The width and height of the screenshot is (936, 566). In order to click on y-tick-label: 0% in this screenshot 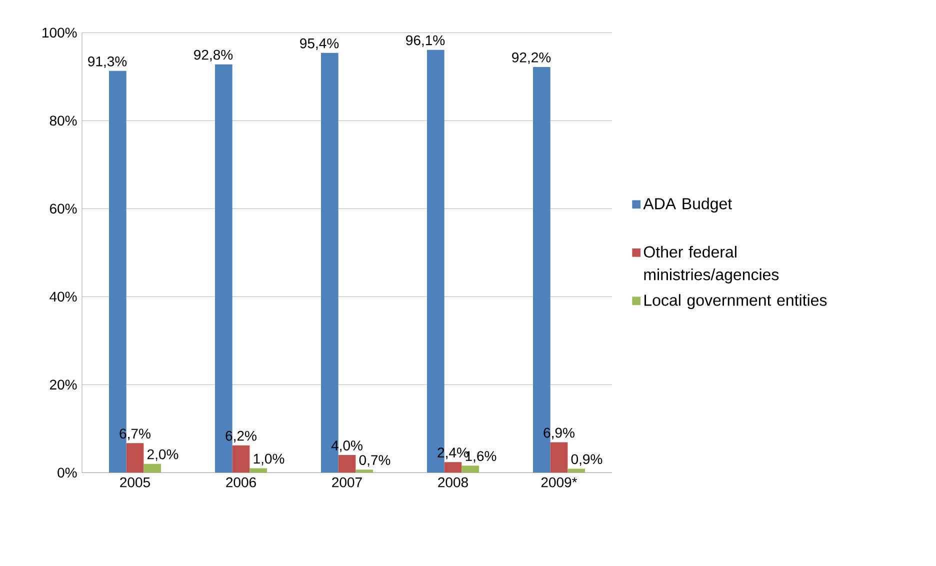, I will do `click(67, 473)`.